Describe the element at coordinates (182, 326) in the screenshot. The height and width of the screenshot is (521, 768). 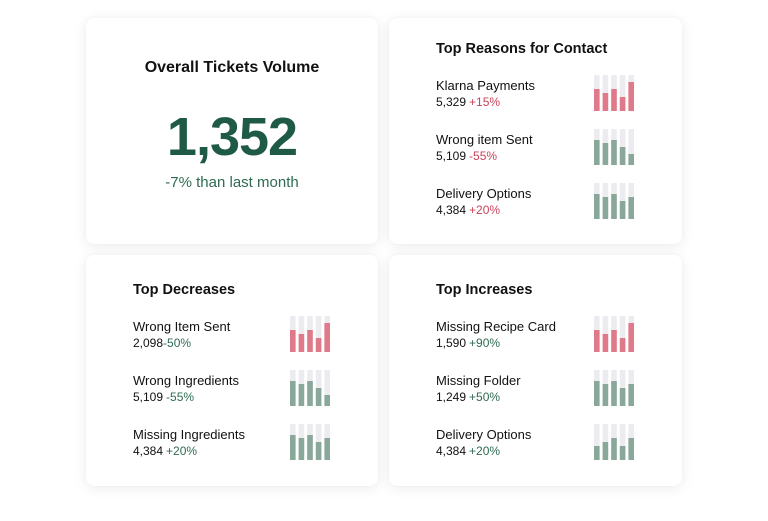
I see `item-label: Wrong Item Sent` at that location.